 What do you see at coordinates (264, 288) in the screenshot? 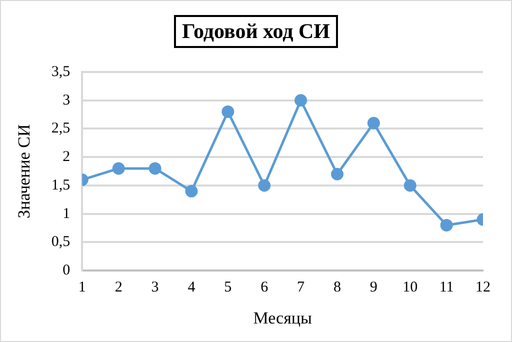
I see `x-tick-label: 6` at bounding box center [264, 288].